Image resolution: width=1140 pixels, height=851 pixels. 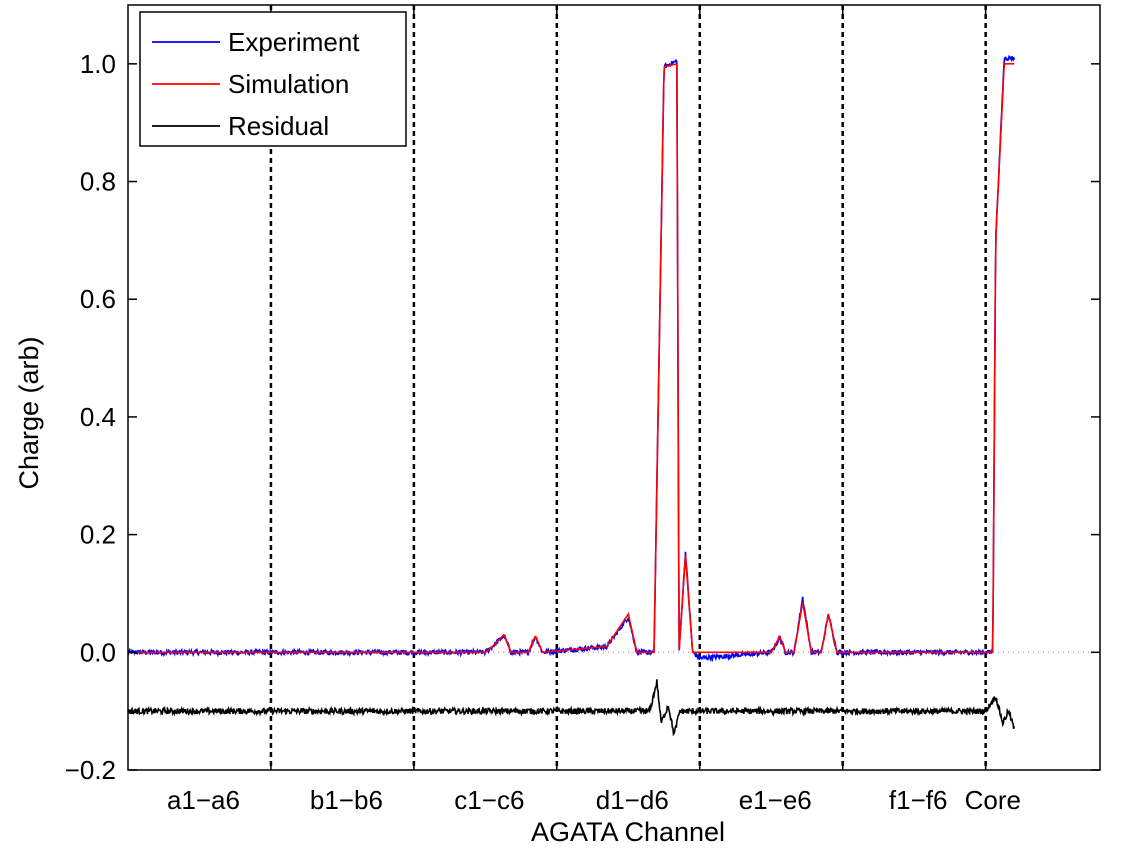 I want to click on y-tick-label: 1.0, so click(x=98, y=64).